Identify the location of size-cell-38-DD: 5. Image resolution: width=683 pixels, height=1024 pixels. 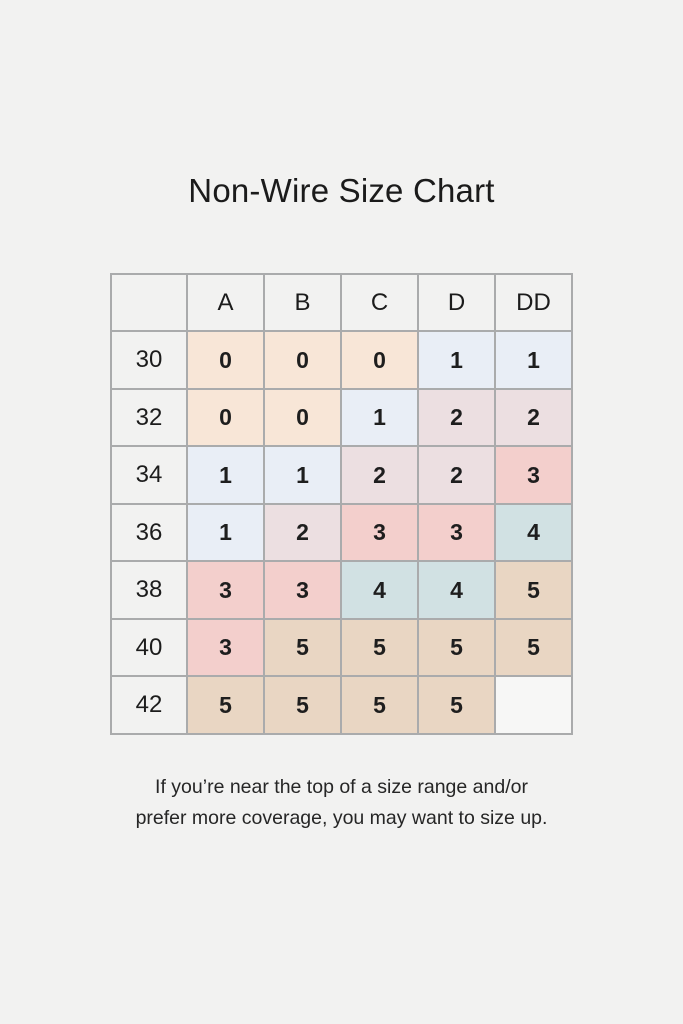
(533, 590).